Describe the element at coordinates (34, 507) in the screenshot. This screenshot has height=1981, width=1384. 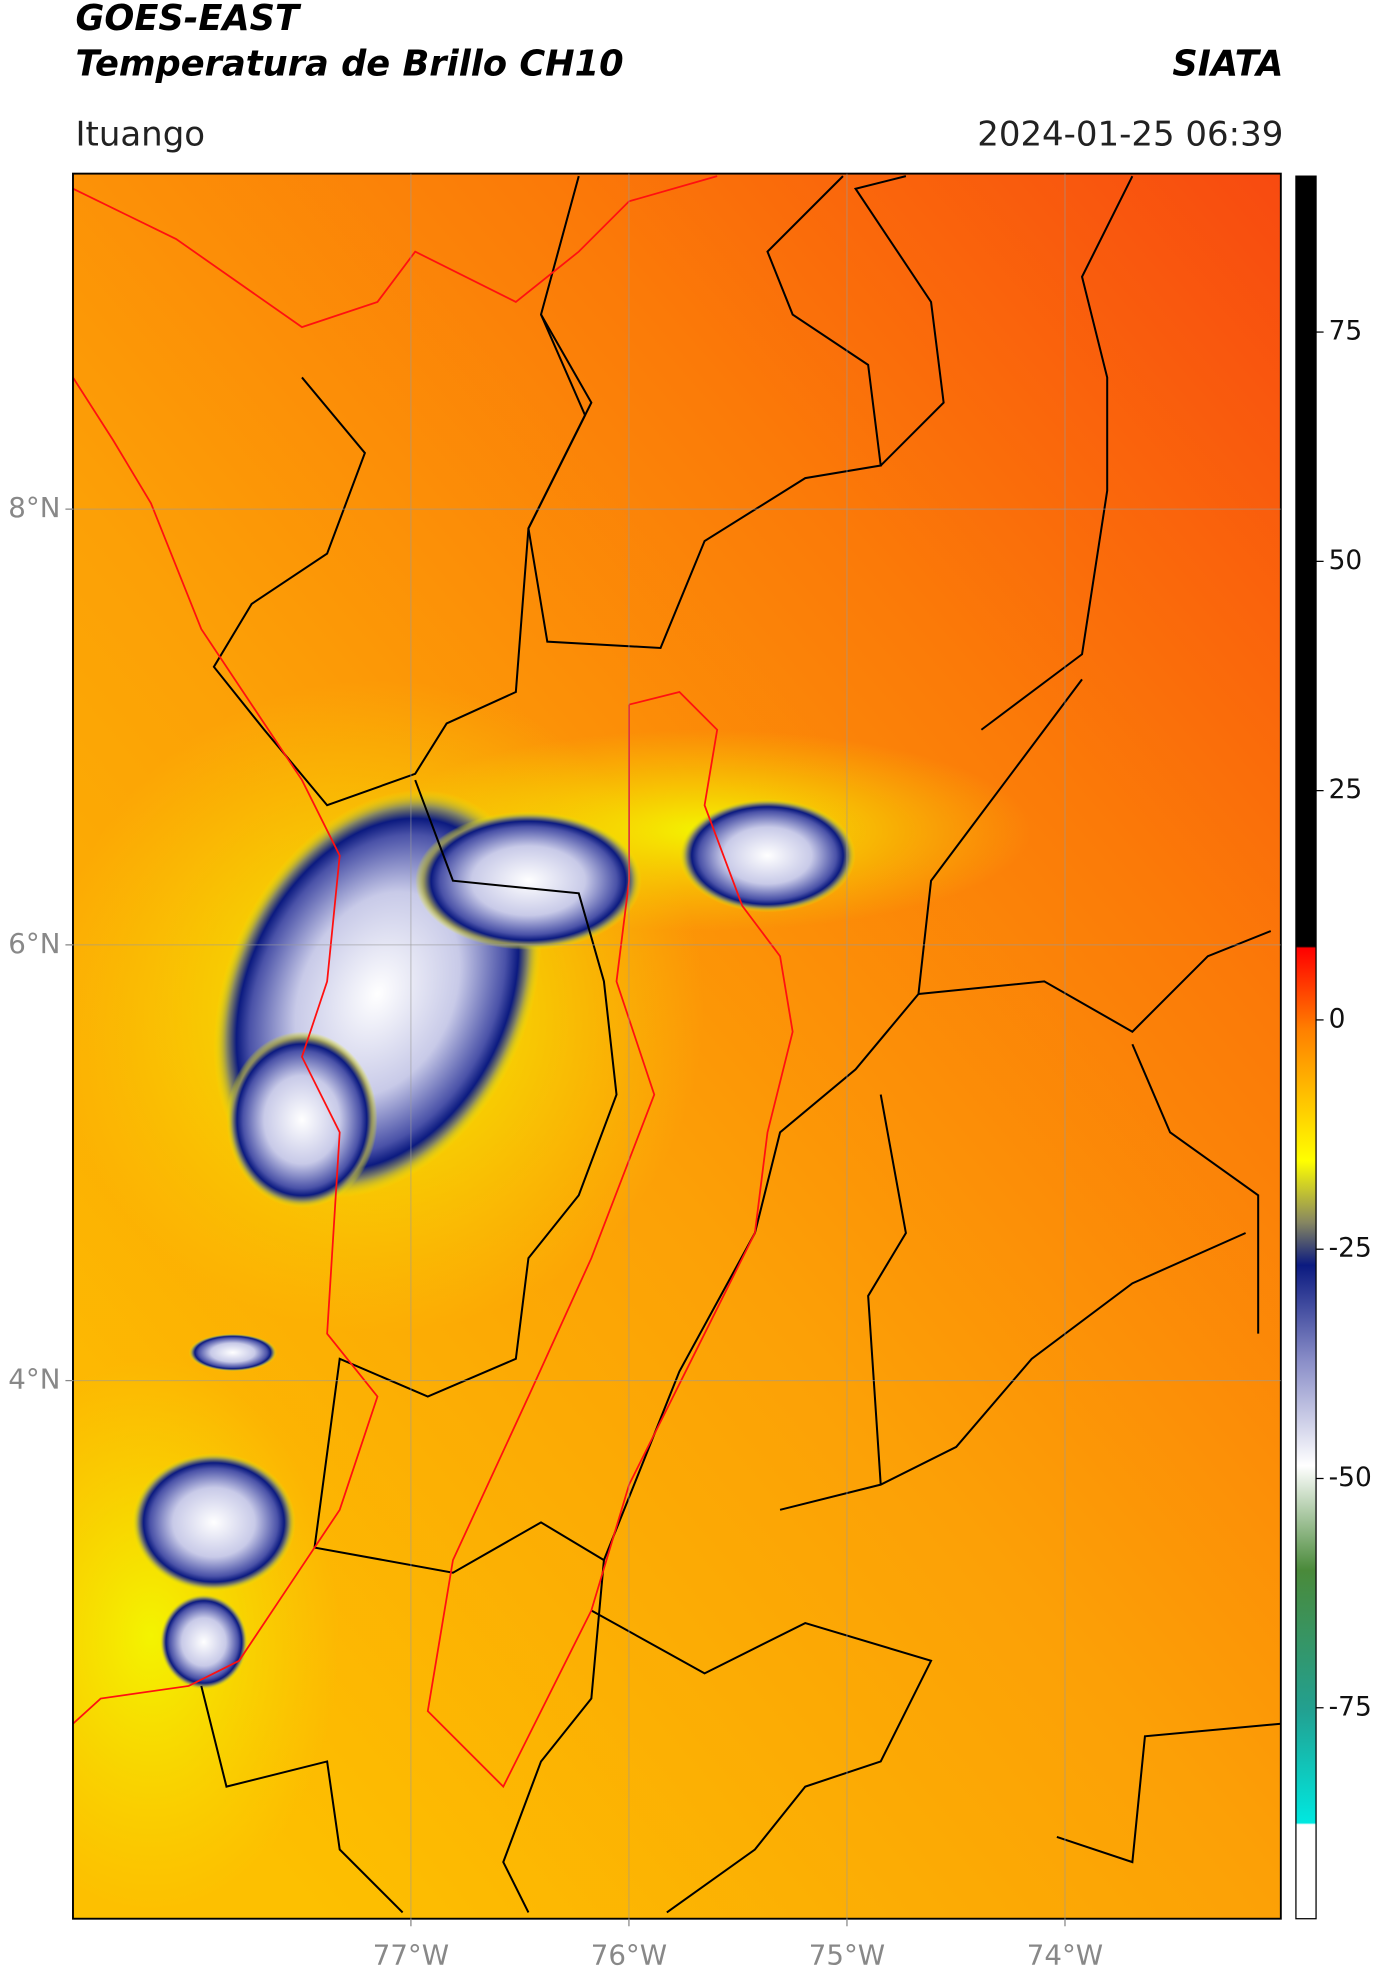
I see `y-tick-label: 8°N` at that location.